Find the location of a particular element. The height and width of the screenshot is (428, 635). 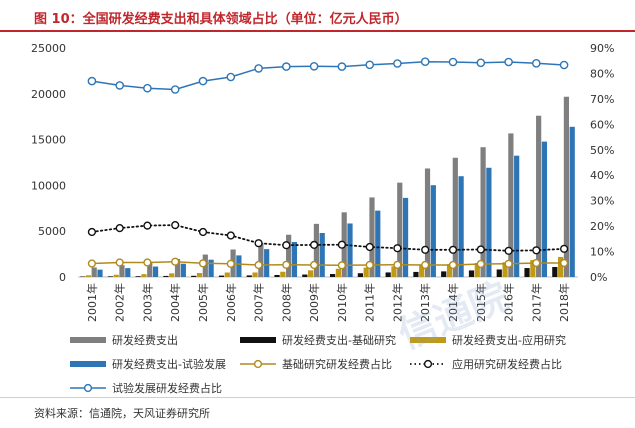

legend-item: 研发经费支出-应用研究 is located at coordinates (488, 340).